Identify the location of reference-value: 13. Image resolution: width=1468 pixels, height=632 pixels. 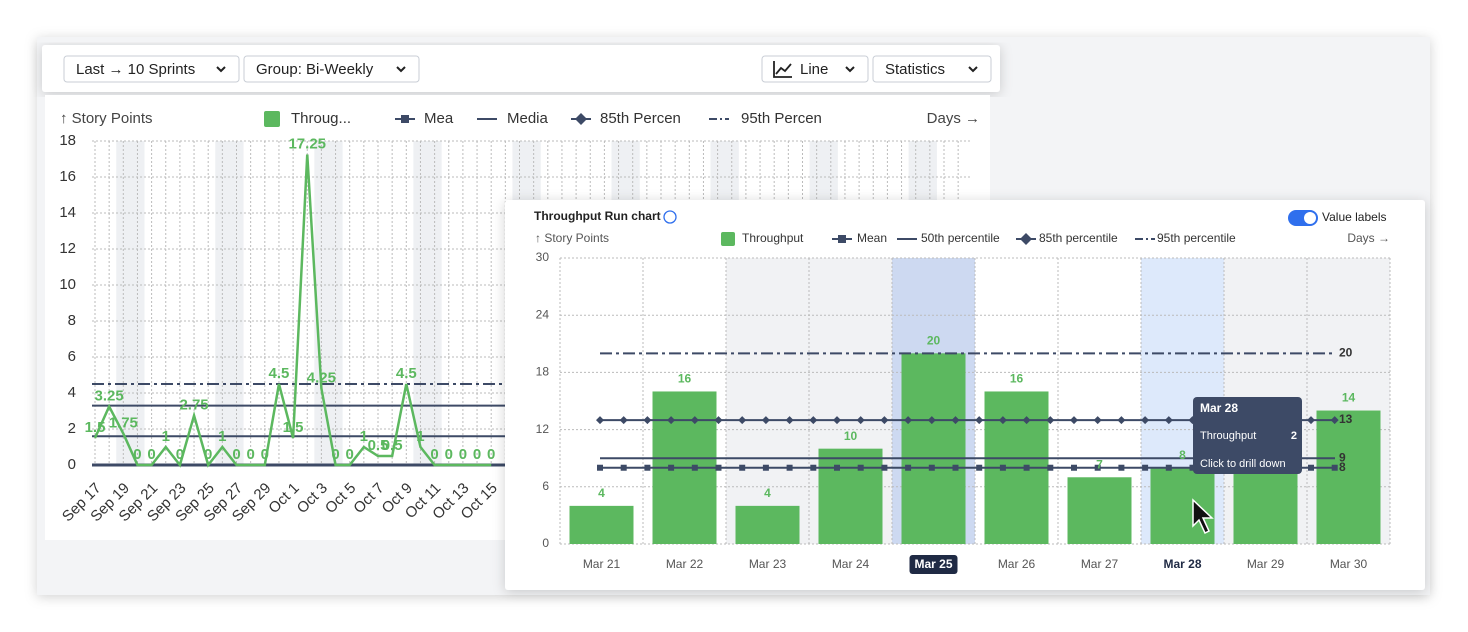
(1346, 419).